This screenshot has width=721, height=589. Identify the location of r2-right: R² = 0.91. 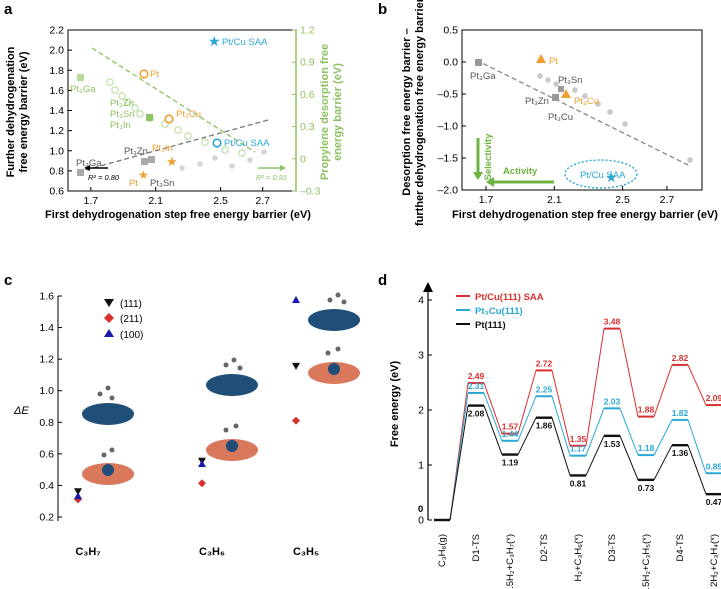
(271, 177).